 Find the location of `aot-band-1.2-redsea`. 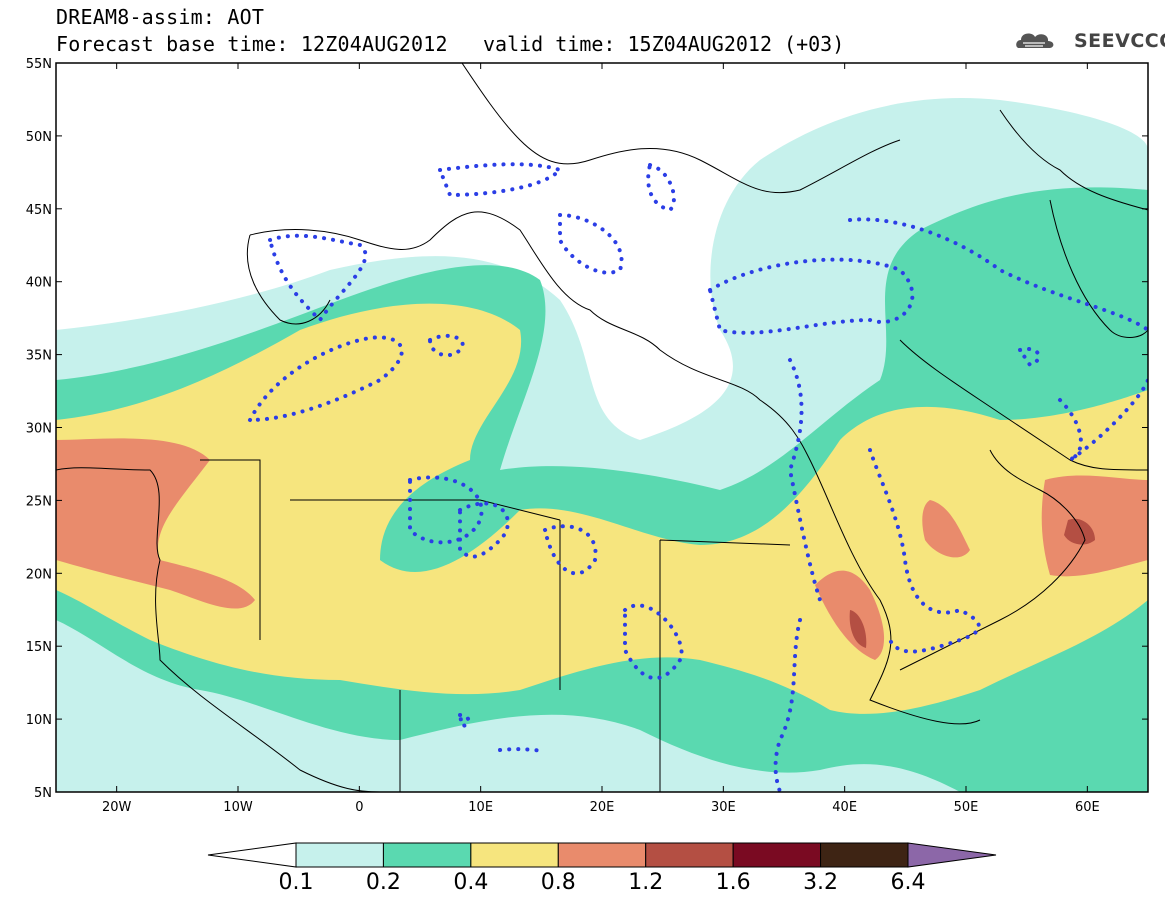

aot-band-1.2-redsea is located at coordinates (858, 629).